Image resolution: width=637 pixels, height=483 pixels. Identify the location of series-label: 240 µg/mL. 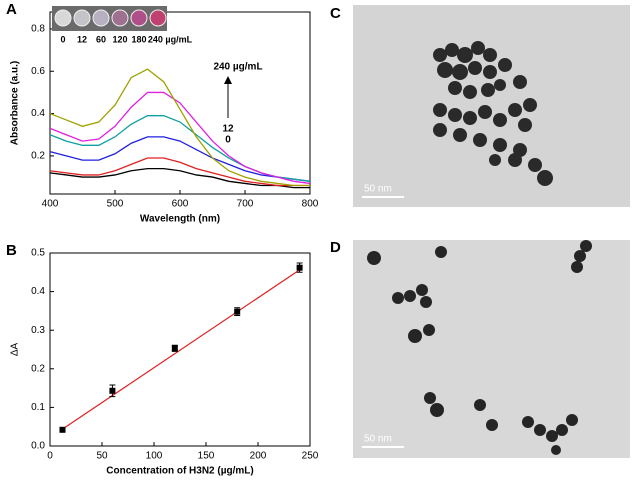
(237, 67).